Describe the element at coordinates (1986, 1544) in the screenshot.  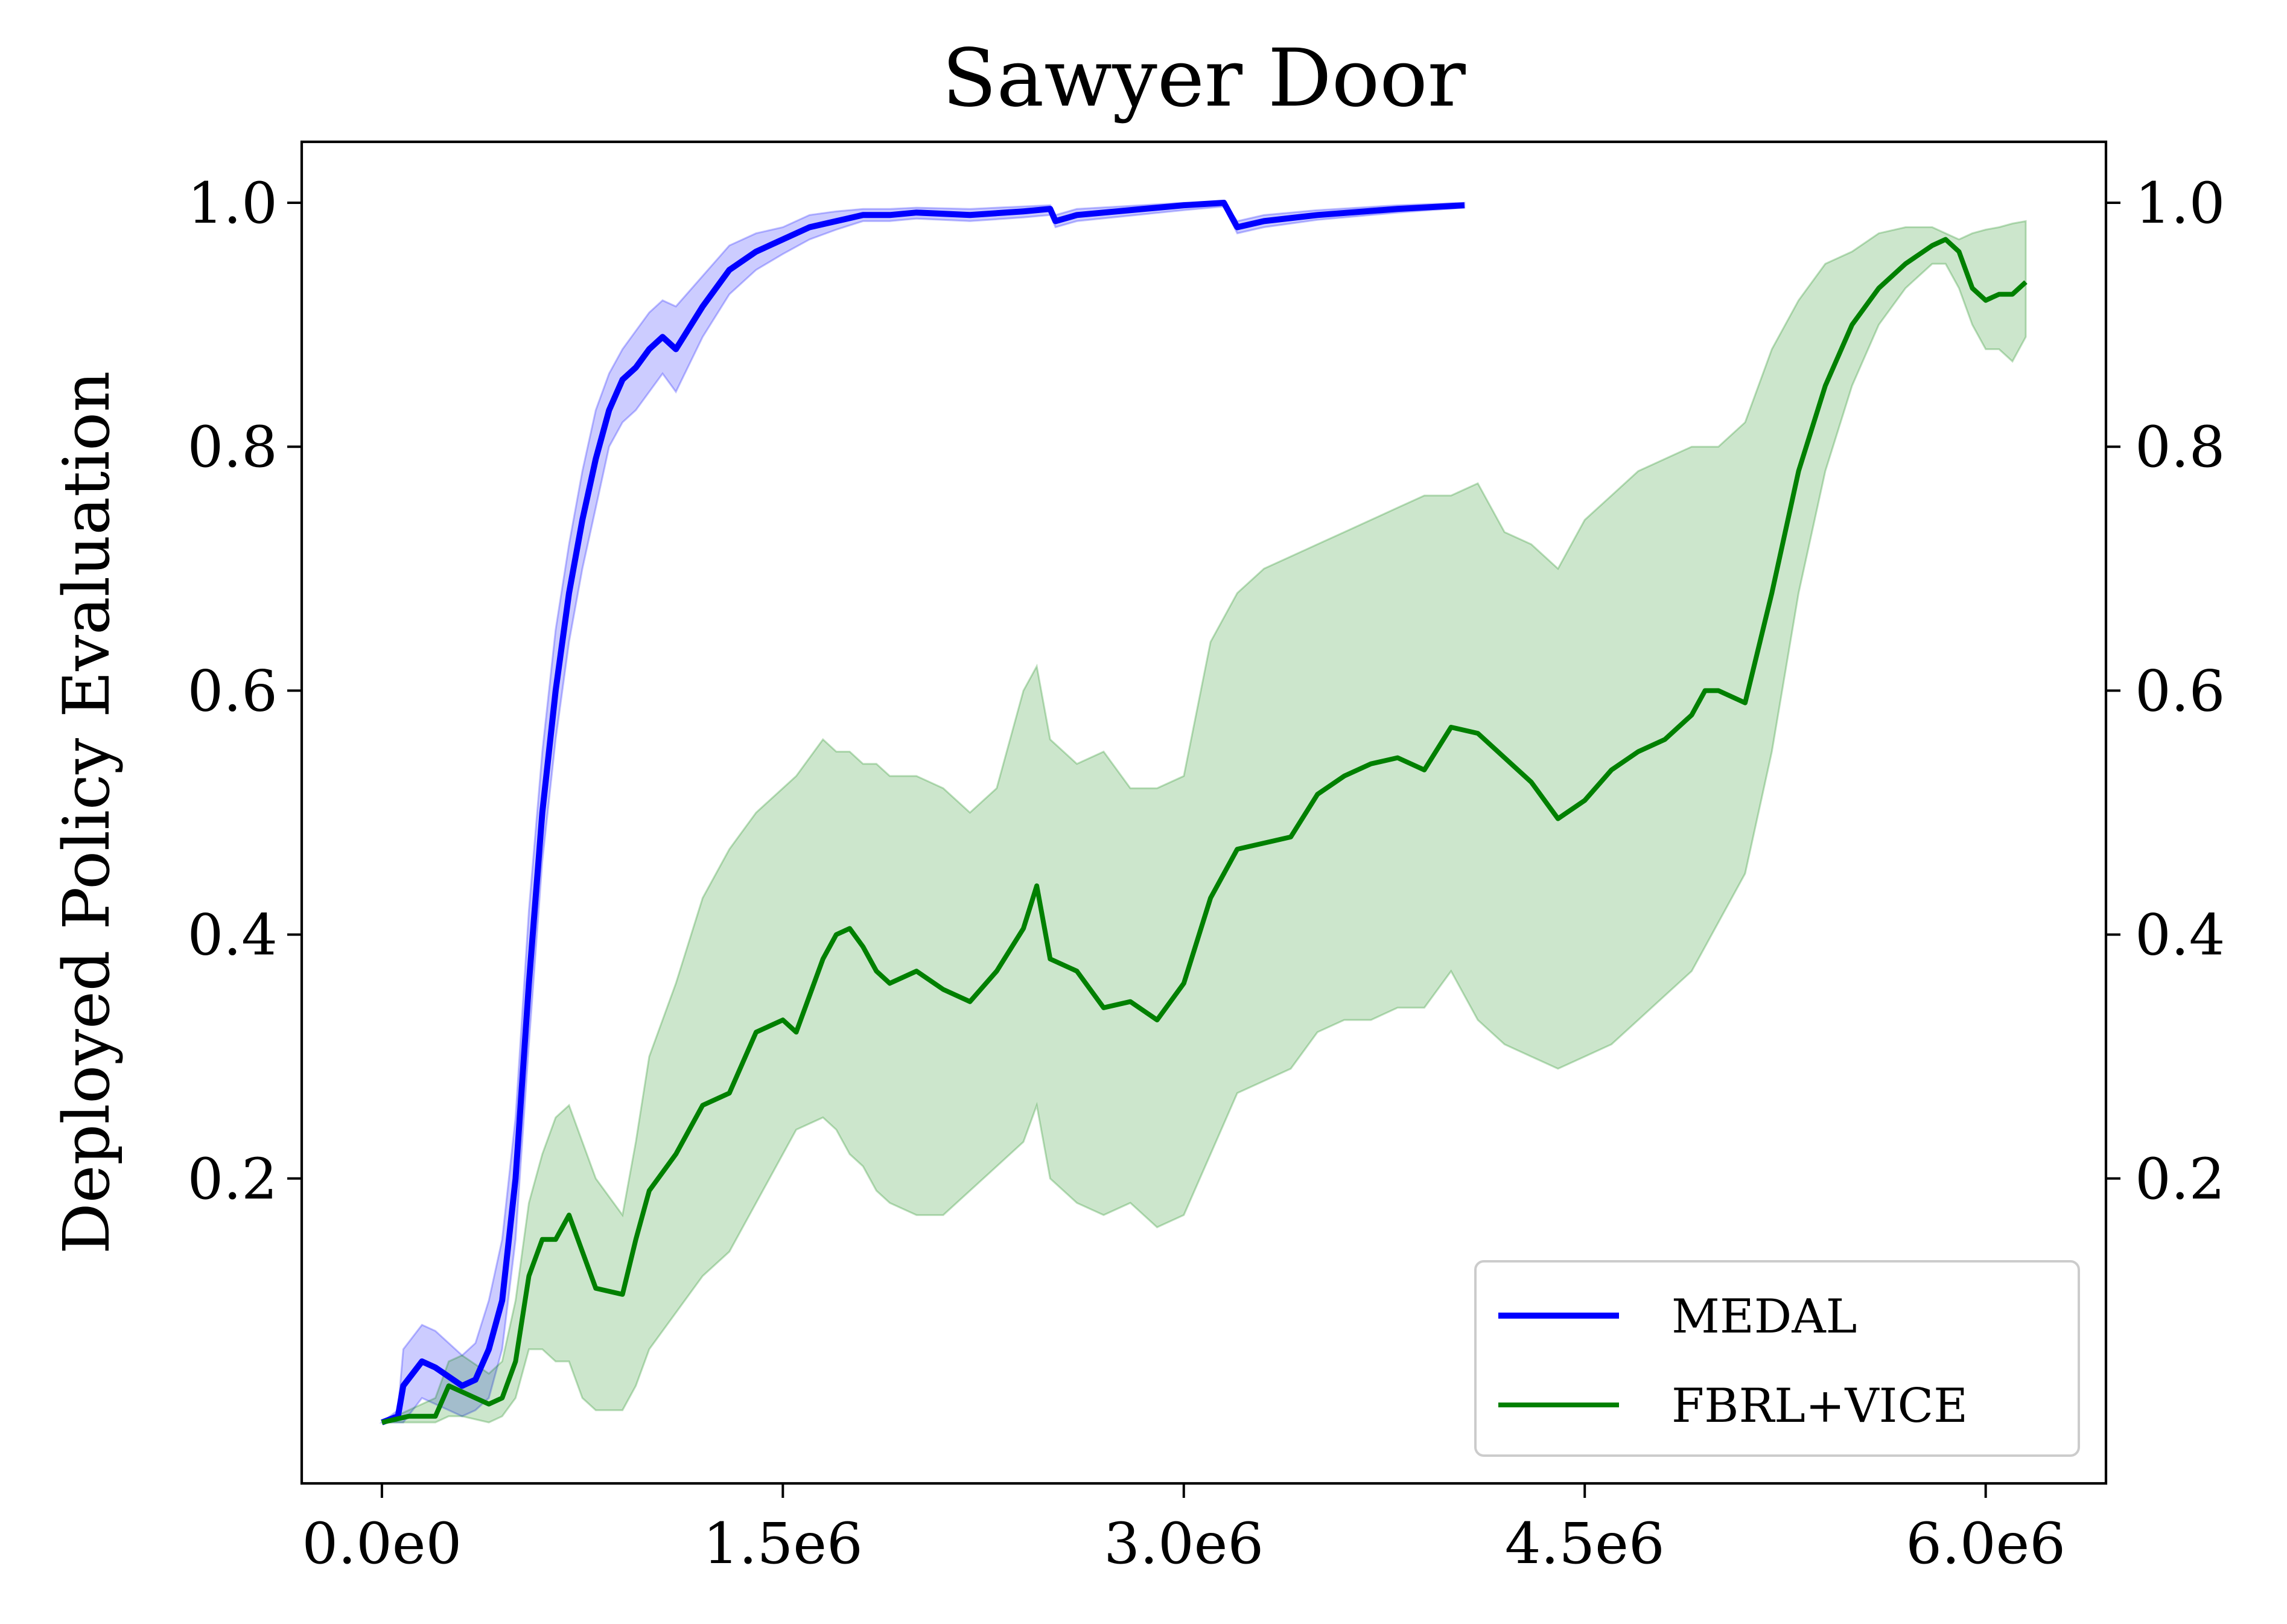
I see `x-tick-label: 6.0e6` at that location.